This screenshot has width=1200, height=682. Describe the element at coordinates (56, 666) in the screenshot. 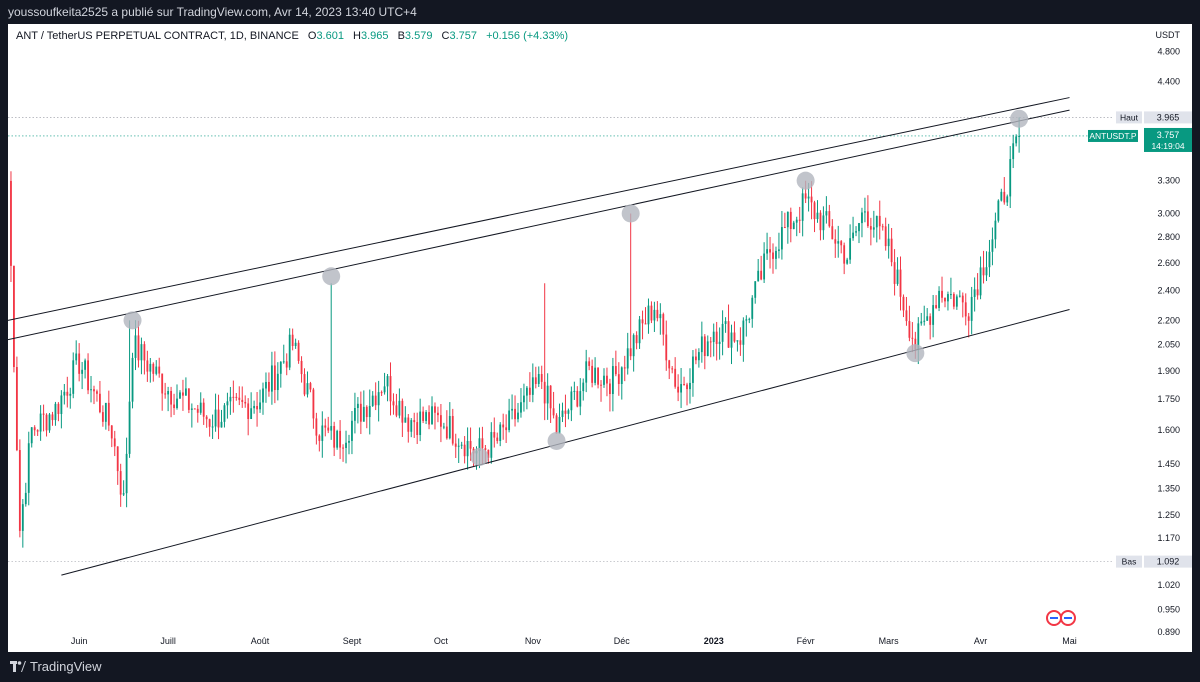

I see `tradingview-logo: TradingView` at that location.